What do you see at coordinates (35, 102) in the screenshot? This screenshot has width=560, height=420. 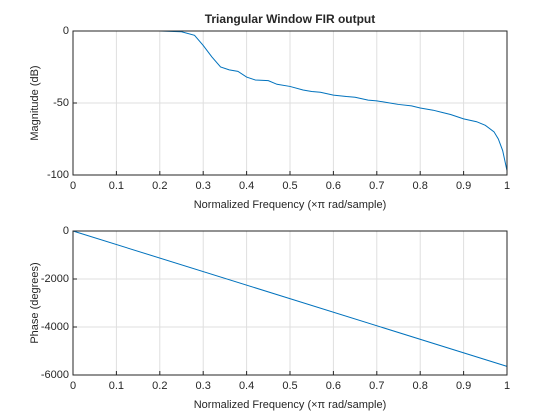 I see `y-axis-label: Magnitude (dB)` at bounding box center [35, 102].